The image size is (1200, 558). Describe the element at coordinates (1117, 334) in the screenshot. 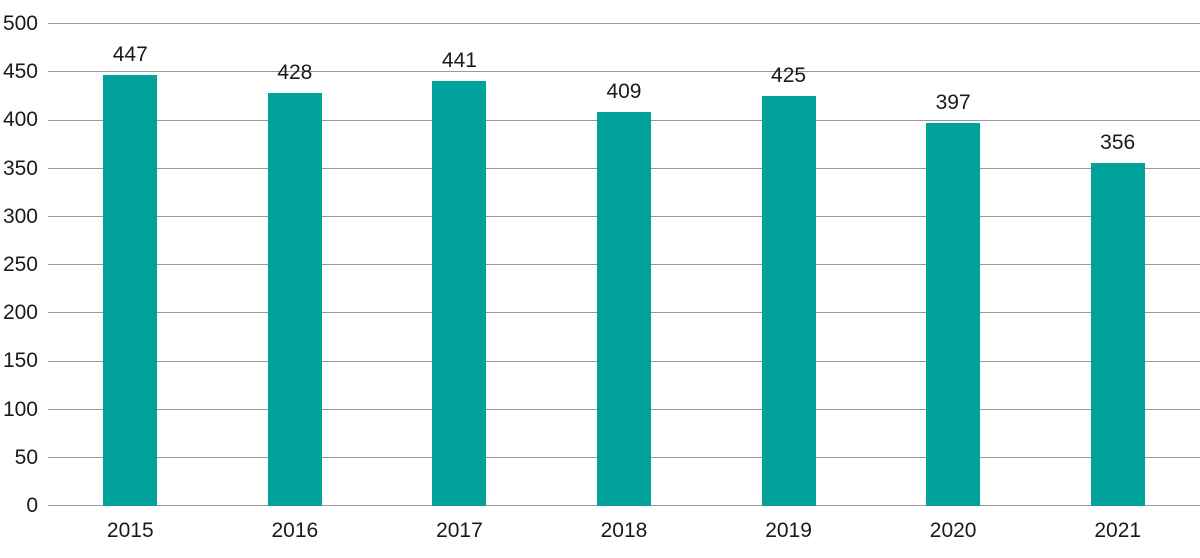

I see `bar-2021` at that location.